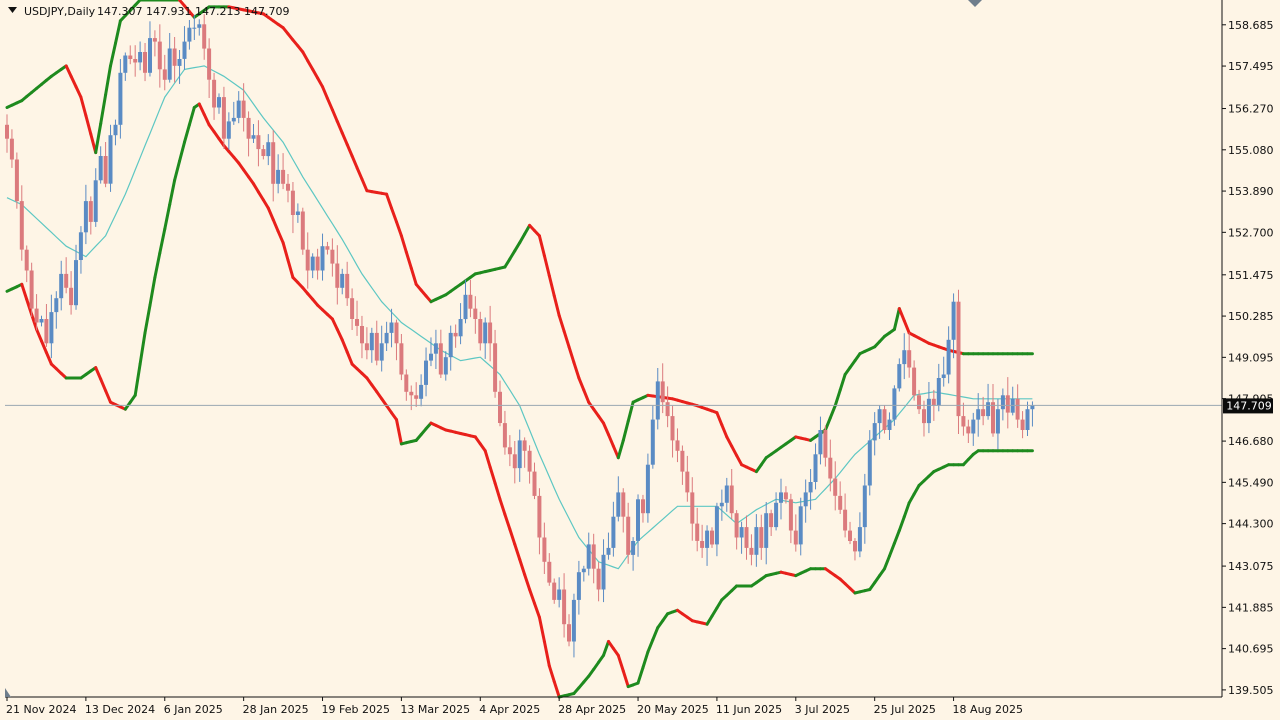 The height and width of the screenshot is (720, 1280). I want to click on price-tick-label: 143.075, so click(1251, 566).